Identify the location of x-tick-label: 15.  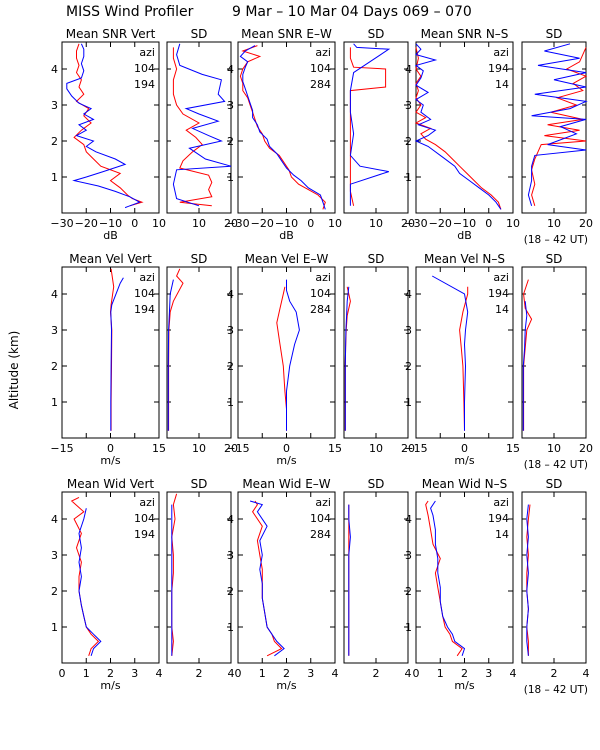
(513, 448).